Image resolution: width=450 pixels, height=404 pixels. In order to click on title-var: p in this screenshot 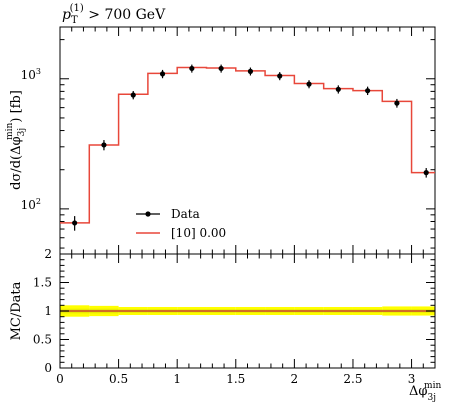, I will do `click(66, 15)`.